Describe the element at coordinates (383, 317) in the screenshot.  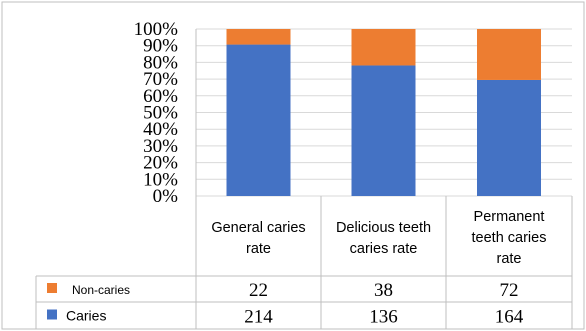
I see `table-value-caries: 136` at that location.